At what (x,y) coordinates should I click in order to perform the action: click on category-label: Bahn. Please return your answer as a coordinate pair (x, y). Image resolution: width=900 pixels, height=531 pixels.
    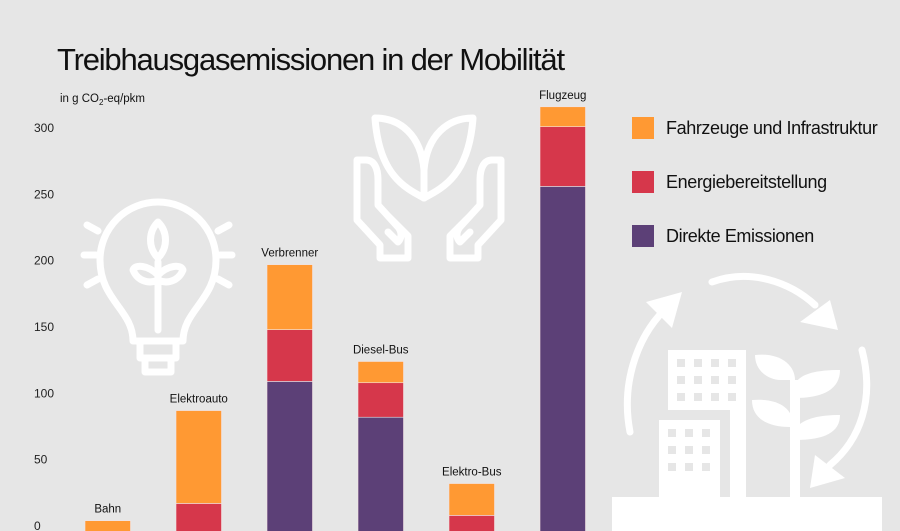
    Looking at the image, I should click on (107, 510).